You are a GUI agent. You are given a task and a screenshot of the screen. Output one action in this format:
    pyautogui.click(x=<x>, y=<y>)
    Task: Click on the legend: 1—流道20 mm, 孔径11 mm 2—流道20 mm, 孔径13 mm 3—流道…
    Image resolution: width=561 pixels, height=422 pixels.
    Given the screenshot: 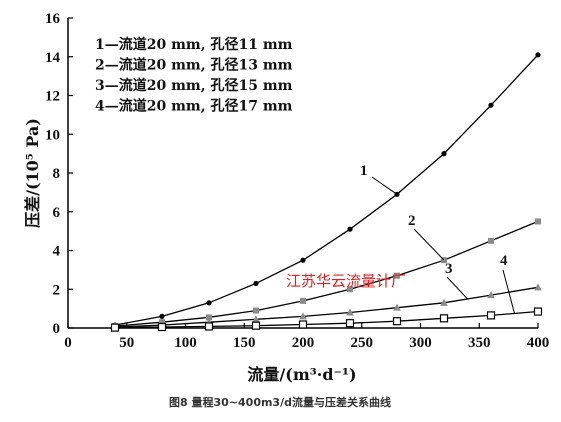 What is the action you would take?
    pyautogui.click(x=194, y=75)
    